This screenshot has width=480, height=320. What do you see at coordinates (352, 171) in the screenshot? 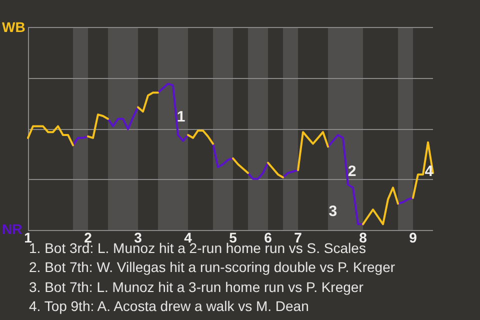
I see `annotation: 2` at bounding box center [352, 171].